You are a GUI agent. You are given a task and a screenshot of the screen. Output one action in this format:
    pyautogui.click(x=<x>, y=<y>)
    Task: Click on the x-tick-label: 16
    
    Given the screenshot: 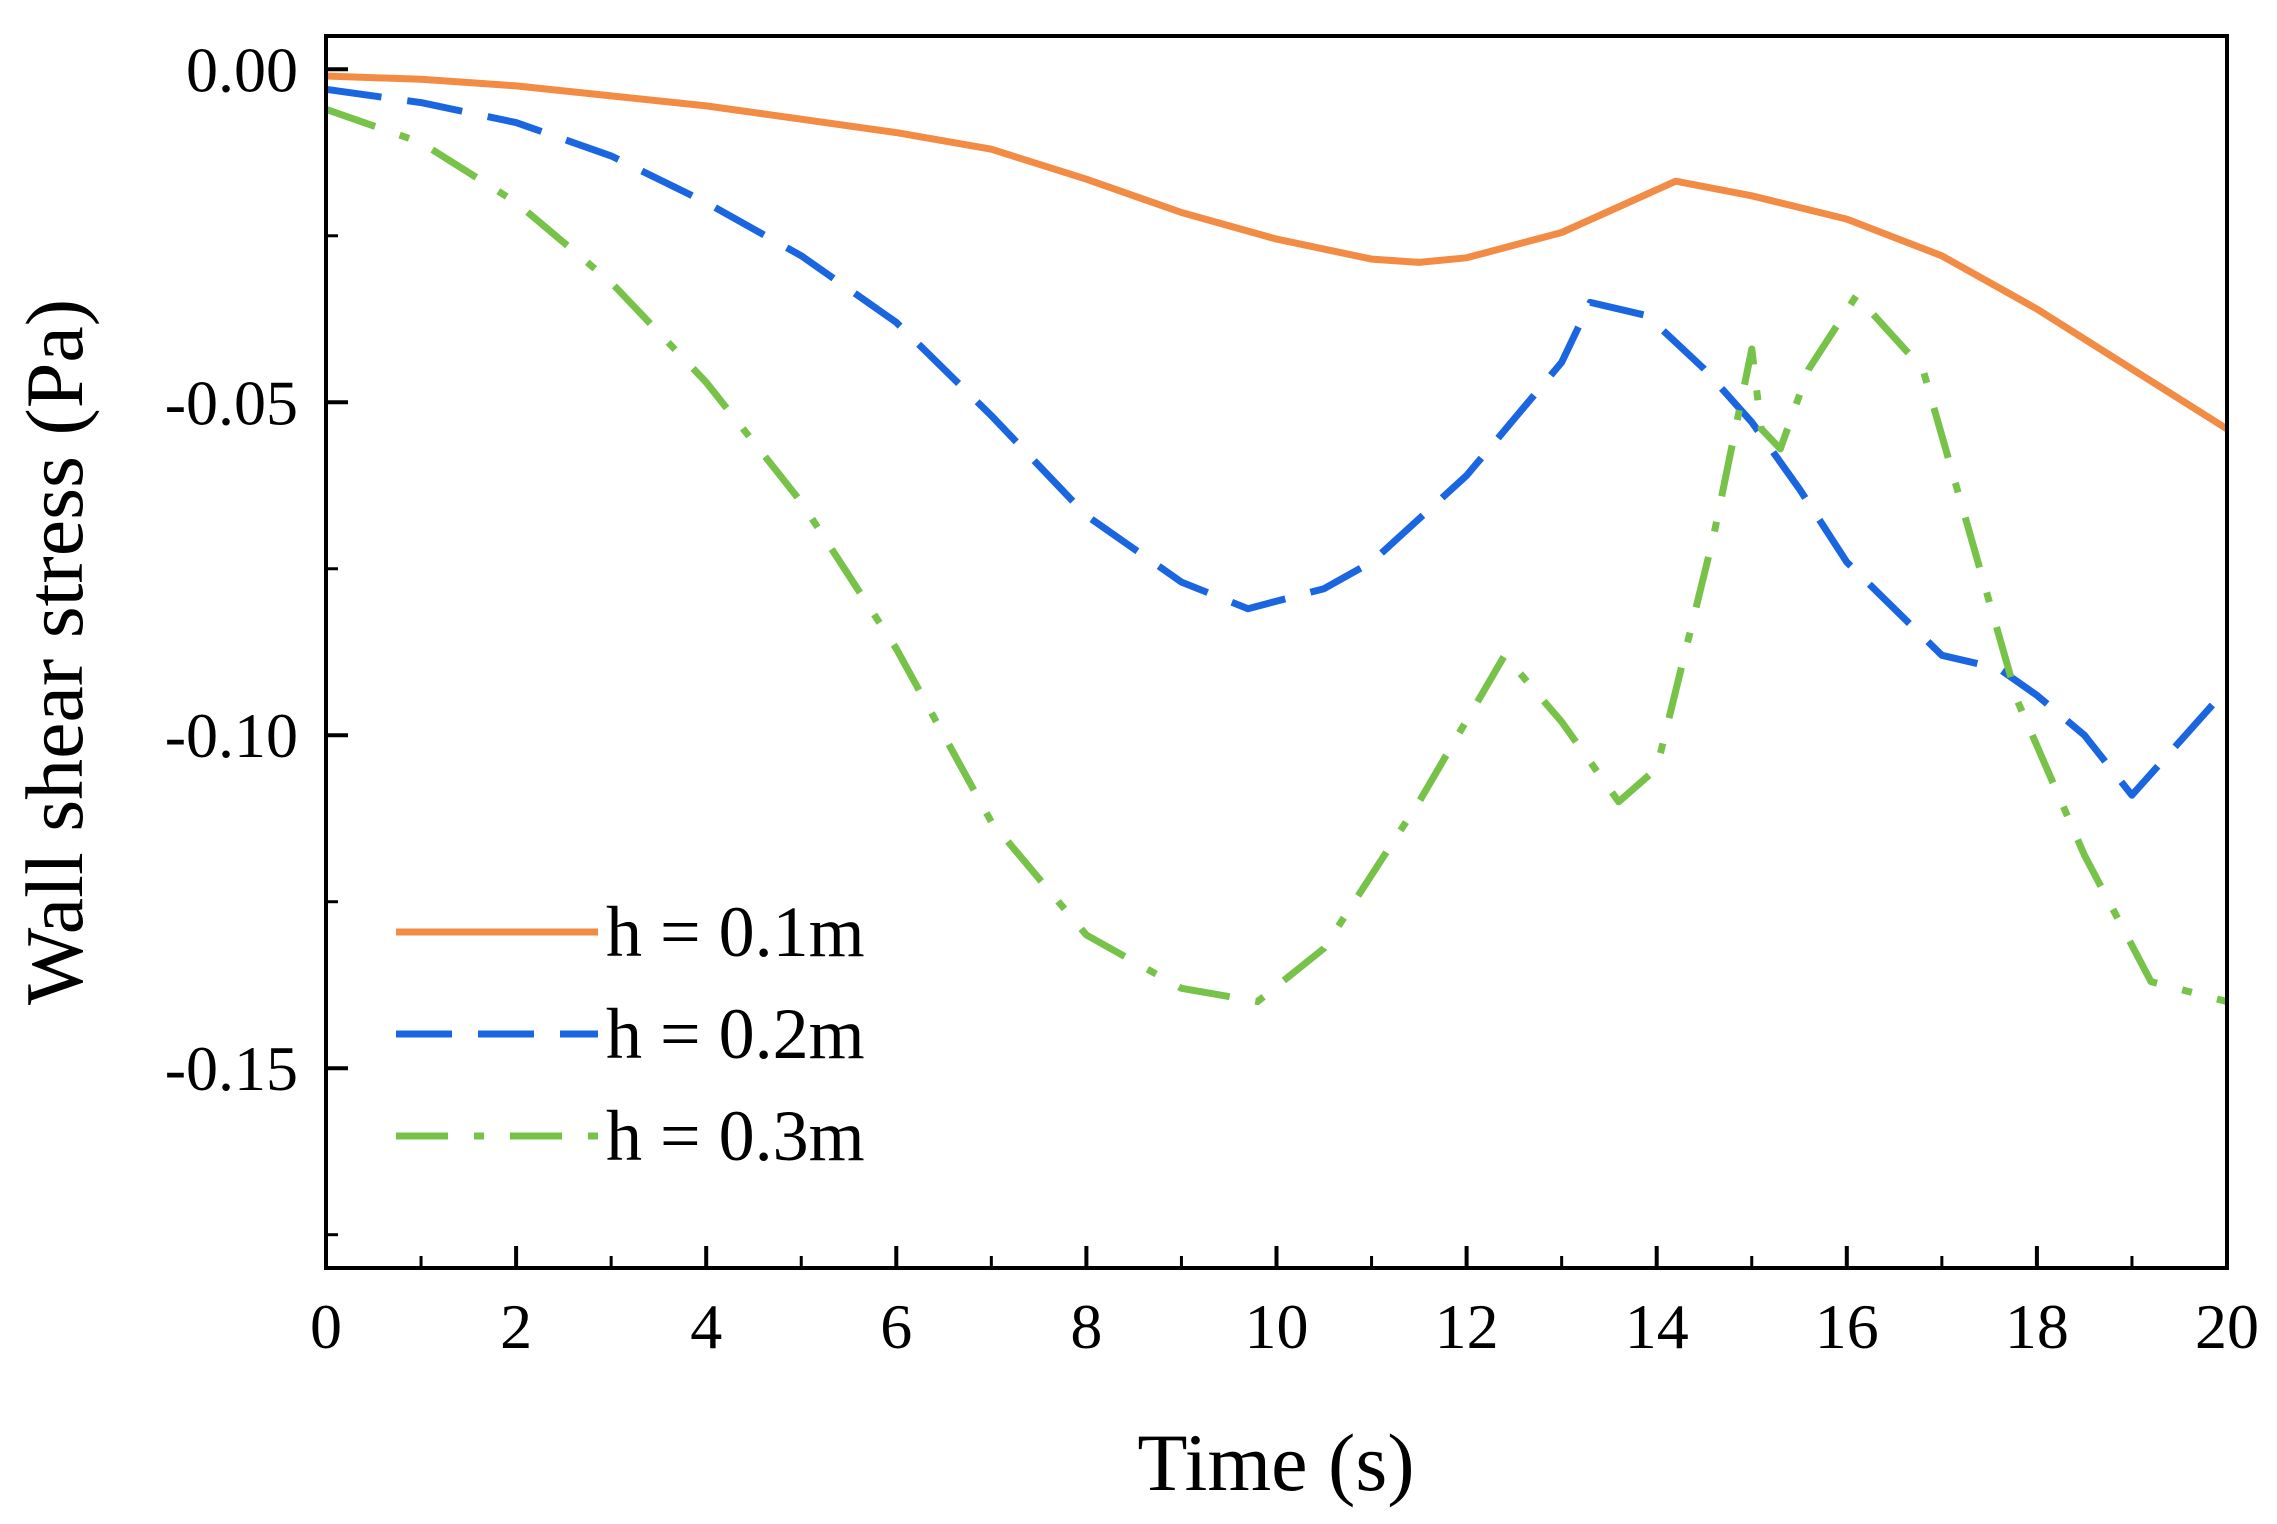 What is the action you would take?
    pyautogui.click(x=1847, y=1326)
    